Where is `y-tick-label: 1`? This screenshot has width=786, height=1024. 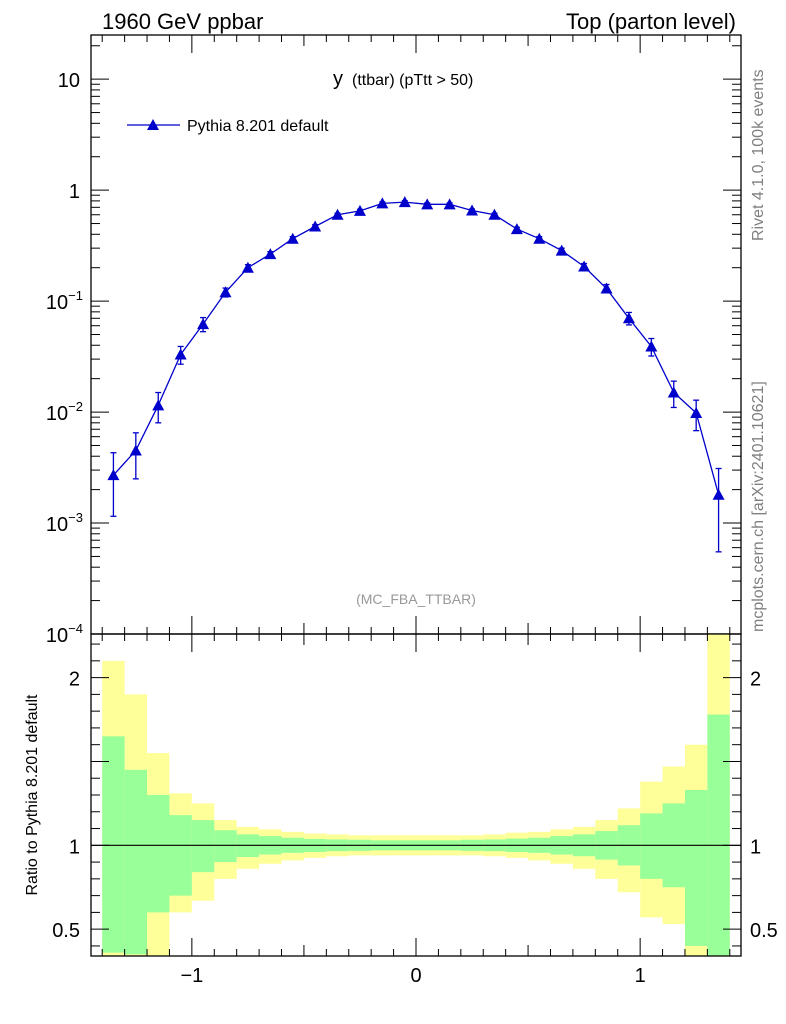 y-tick-label: 1 is located at coordinates (74, 192).